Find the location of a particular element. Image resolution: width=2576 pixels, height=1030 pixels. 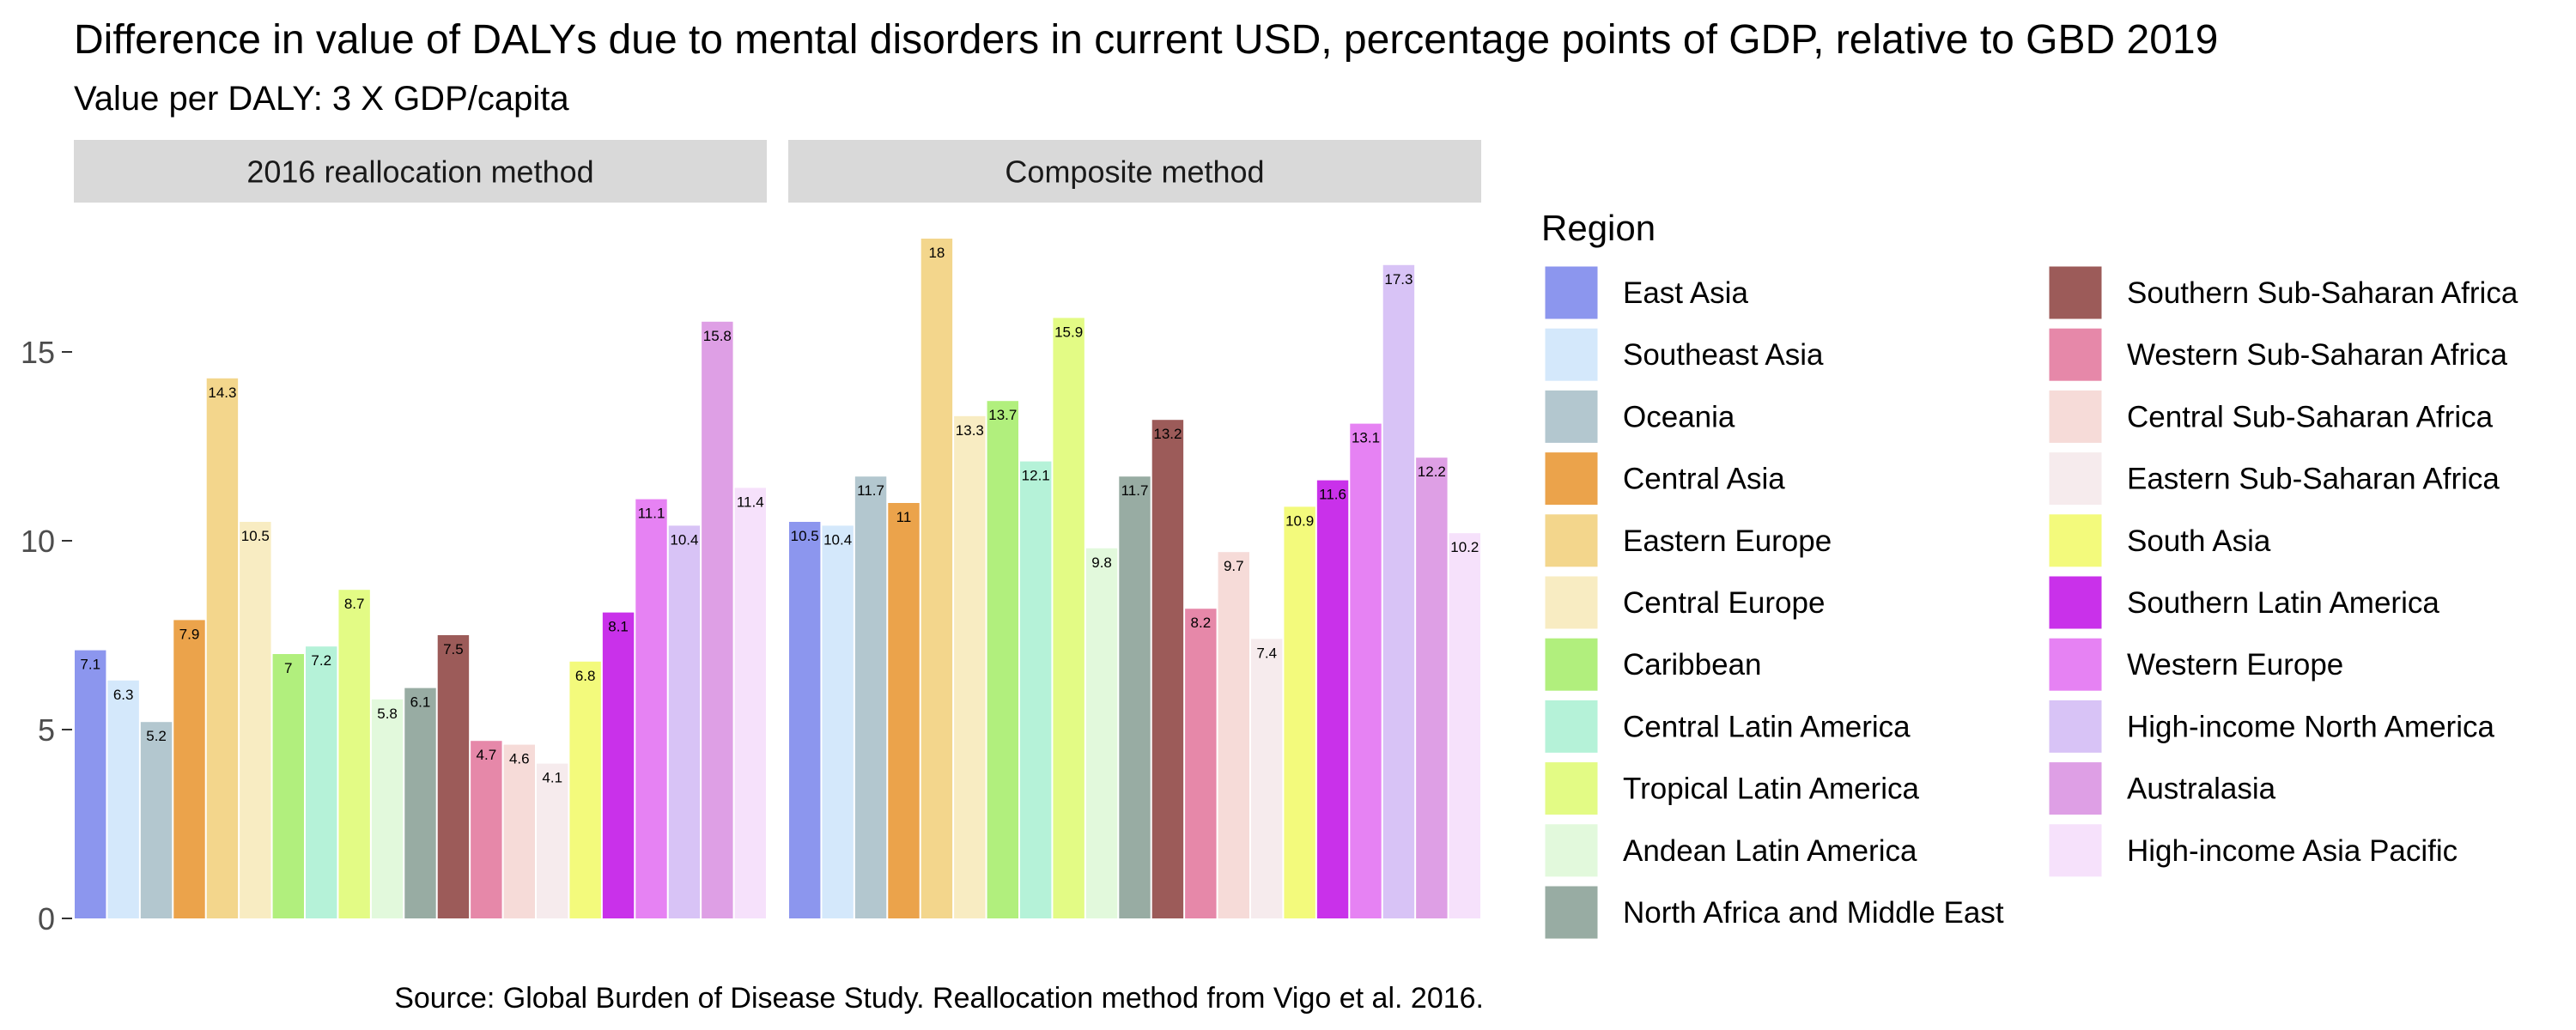

y-tick-label: 10 is located at coordinates (38, 541).